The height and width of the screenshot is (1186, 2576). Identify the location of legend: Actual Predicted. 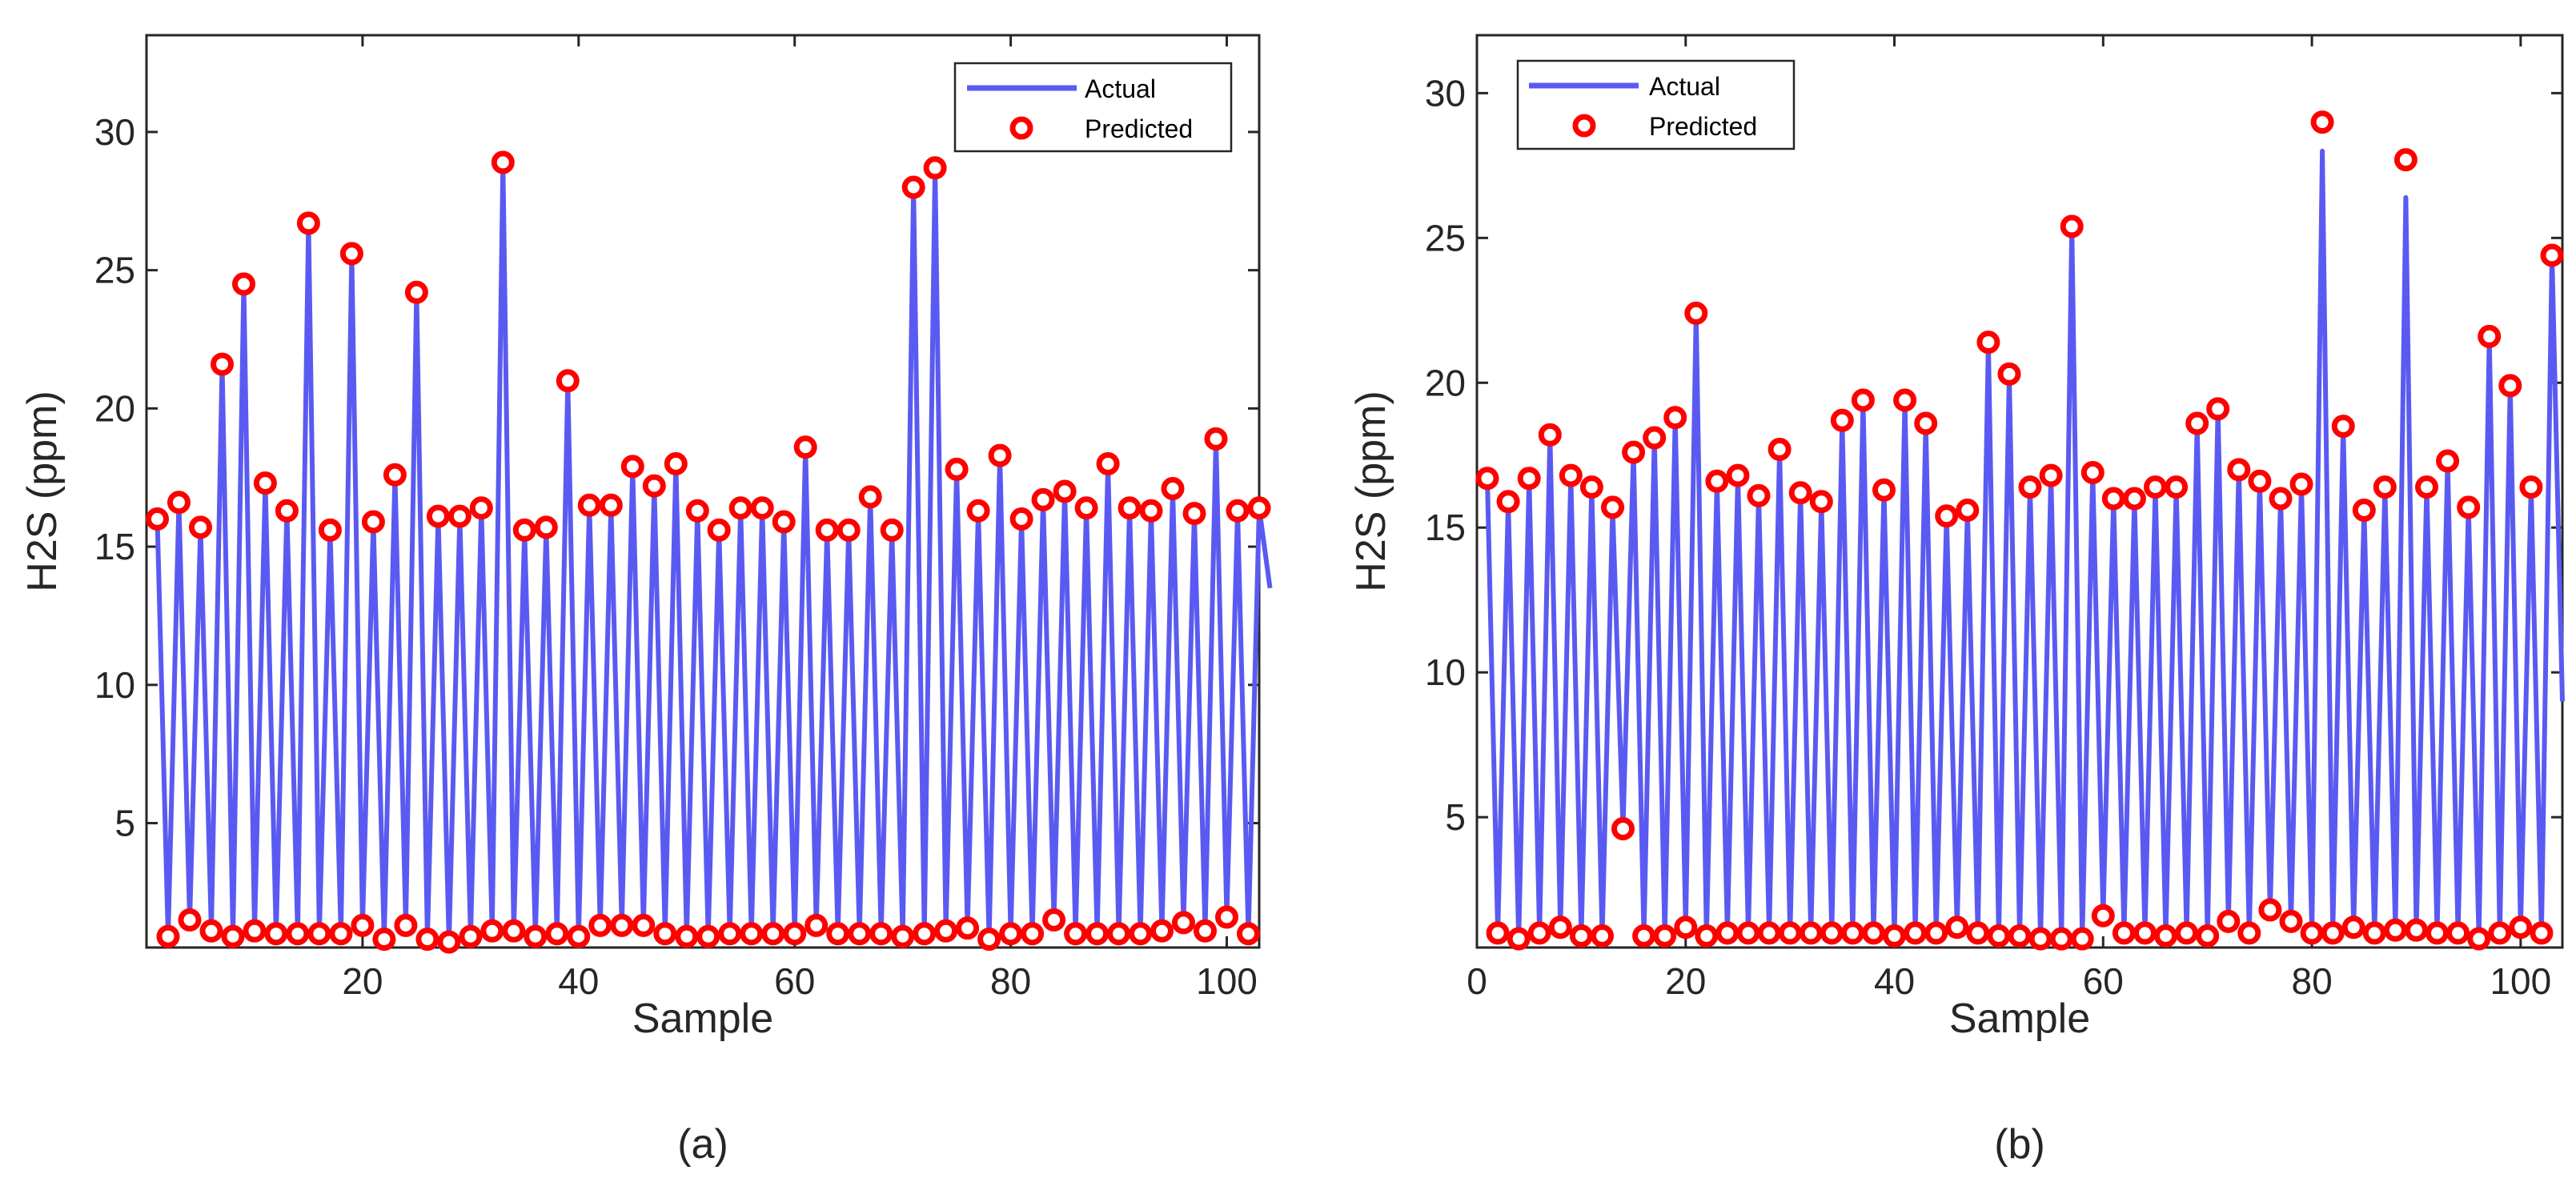
(1656, 105).